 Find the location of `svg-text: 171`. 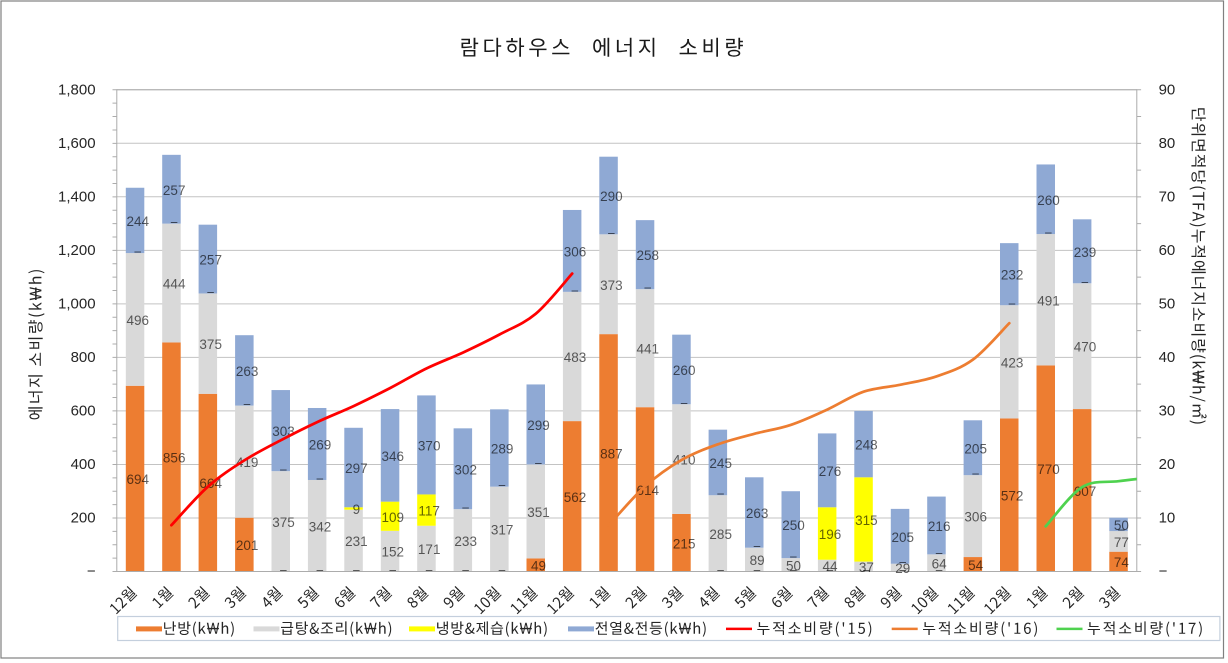

svg-text: 171 is located at coordinates (429, 549).